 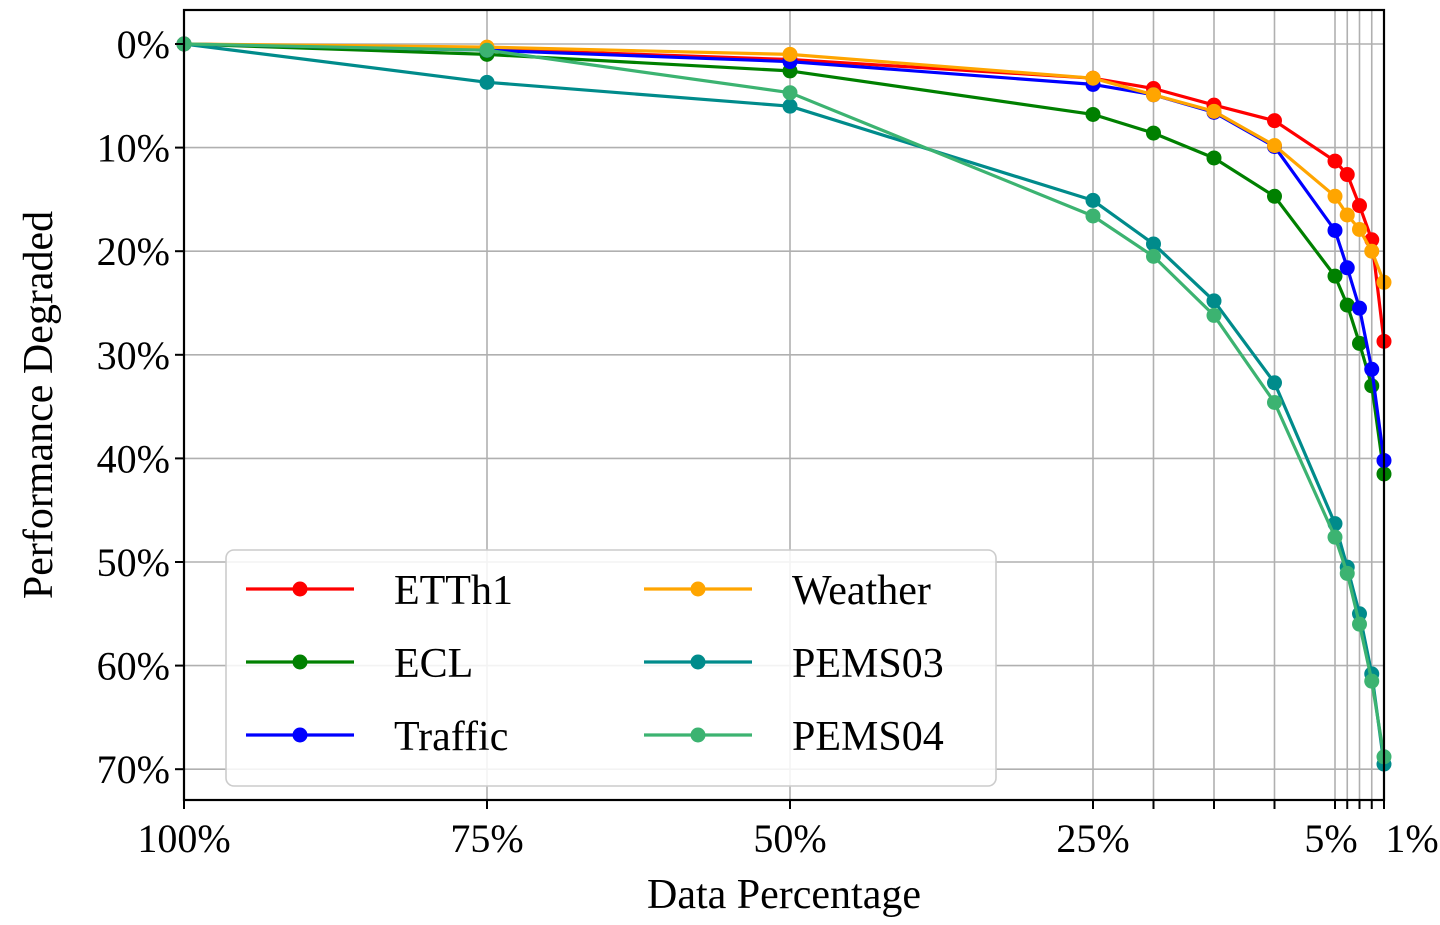 What do you see at coordinates (133, 769) in the screenshot?
I see `y-tick-label: 70%` at bounding box center [133, 769].